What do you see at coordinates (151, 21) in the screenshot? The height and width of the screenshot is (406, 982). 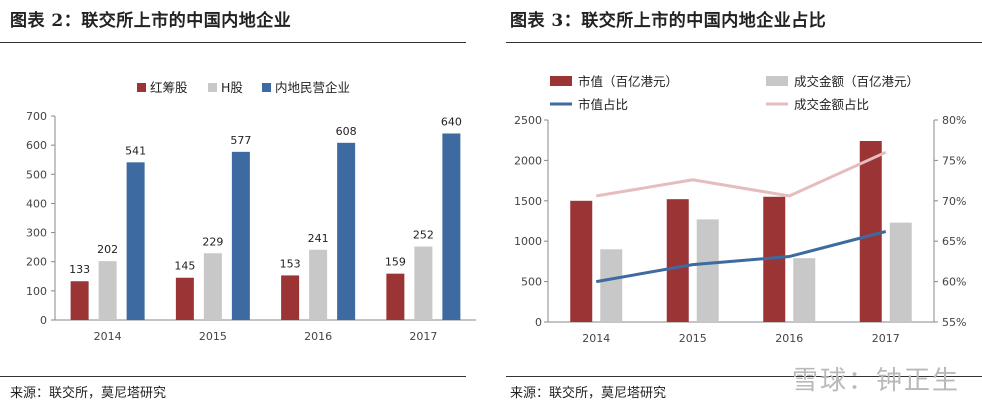 I see `left-chart-title: 图表 2：联交所上市的中国内地企业` at bounding box center [151, 21].